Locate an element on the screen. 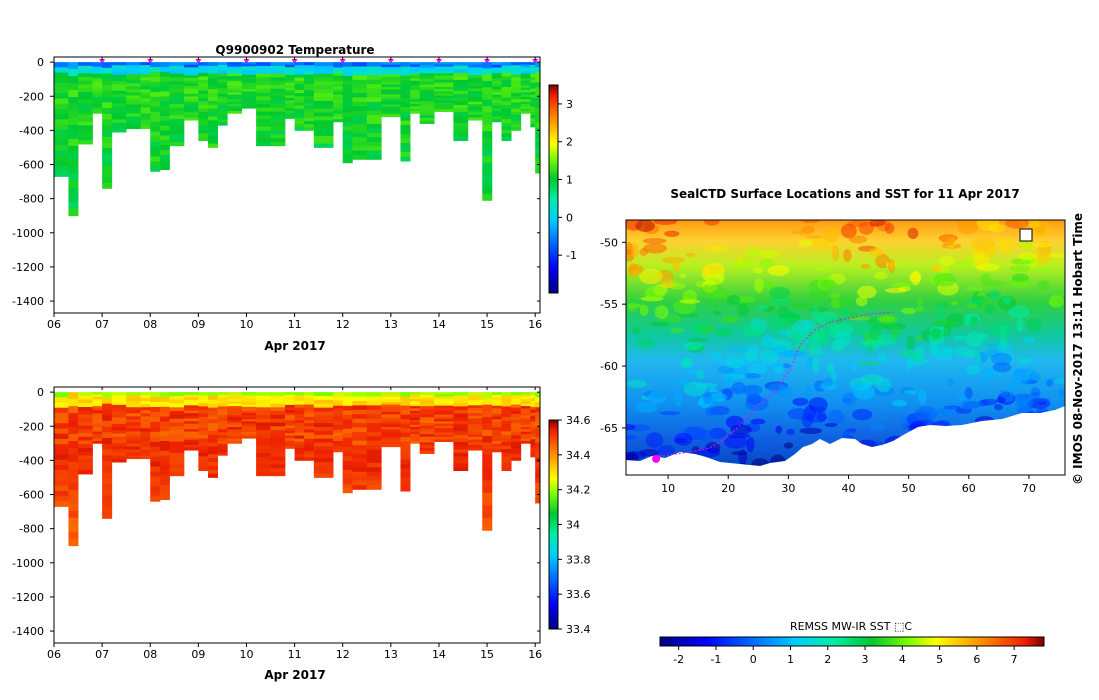 The image size is (1099, 700). colorbar-tick-label: -1 is located at coordinates (571, 255).